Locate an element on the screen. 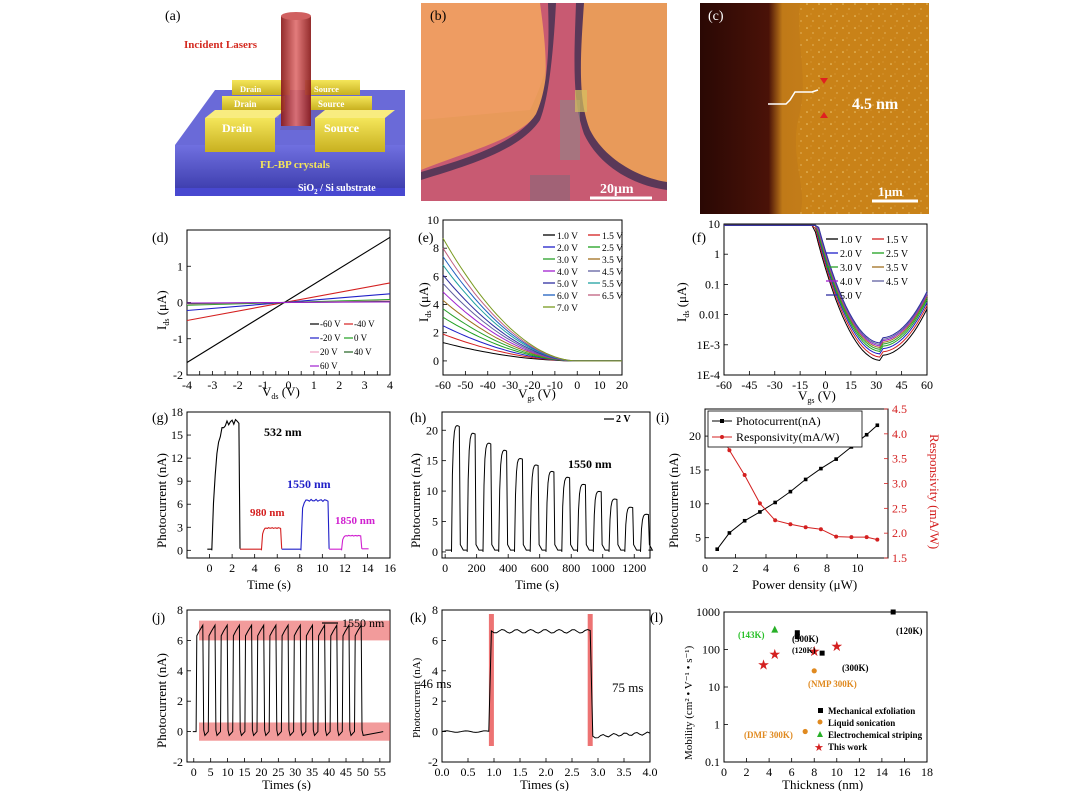 The image size is (1080, 791). l-xtick-label: 8 is located at coordinates (814, 772).